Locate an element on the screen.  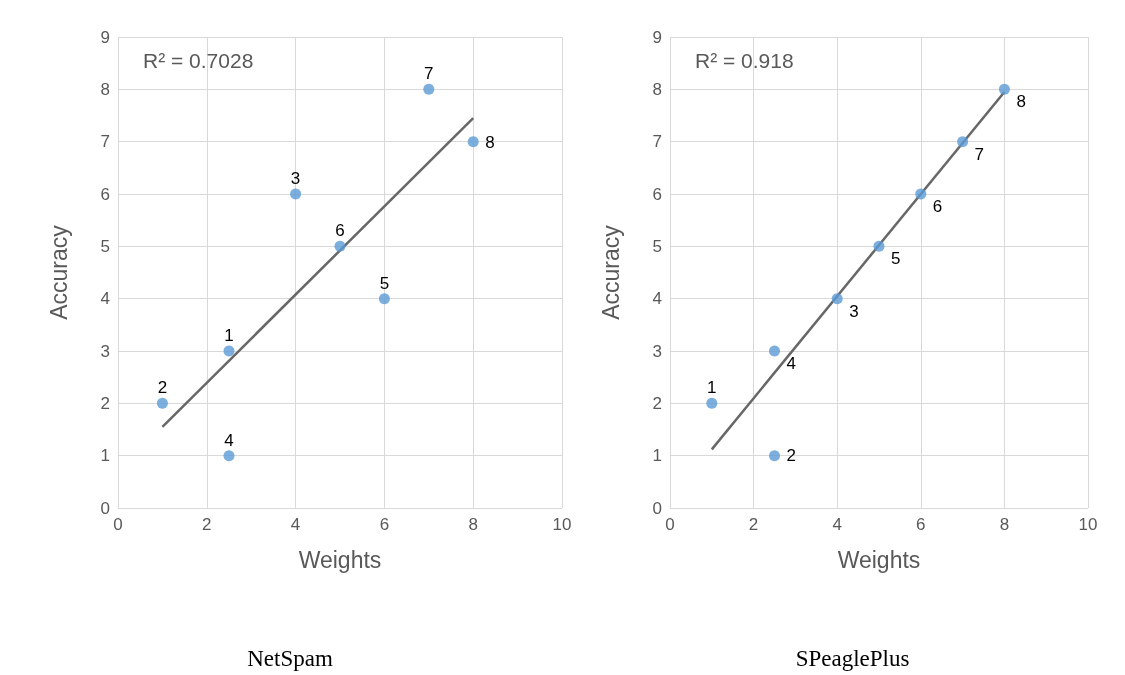
annotation: R² = 0.918 is located at coordinates (744, 60).